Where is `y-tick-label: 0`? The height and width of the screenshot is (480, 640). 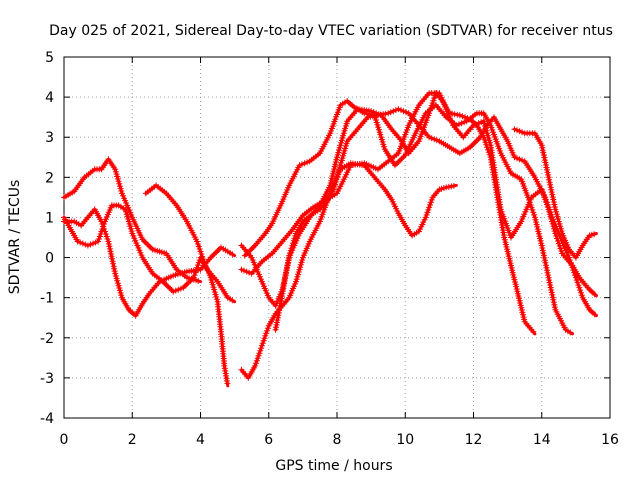
y-tick-label: 0 is located at coordinates (49, 259).